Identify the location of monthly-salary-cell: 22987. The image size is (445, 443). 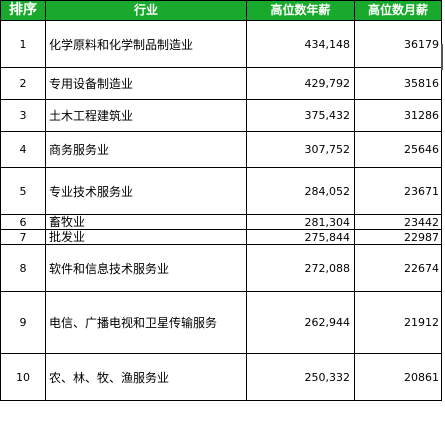
(398, 237).